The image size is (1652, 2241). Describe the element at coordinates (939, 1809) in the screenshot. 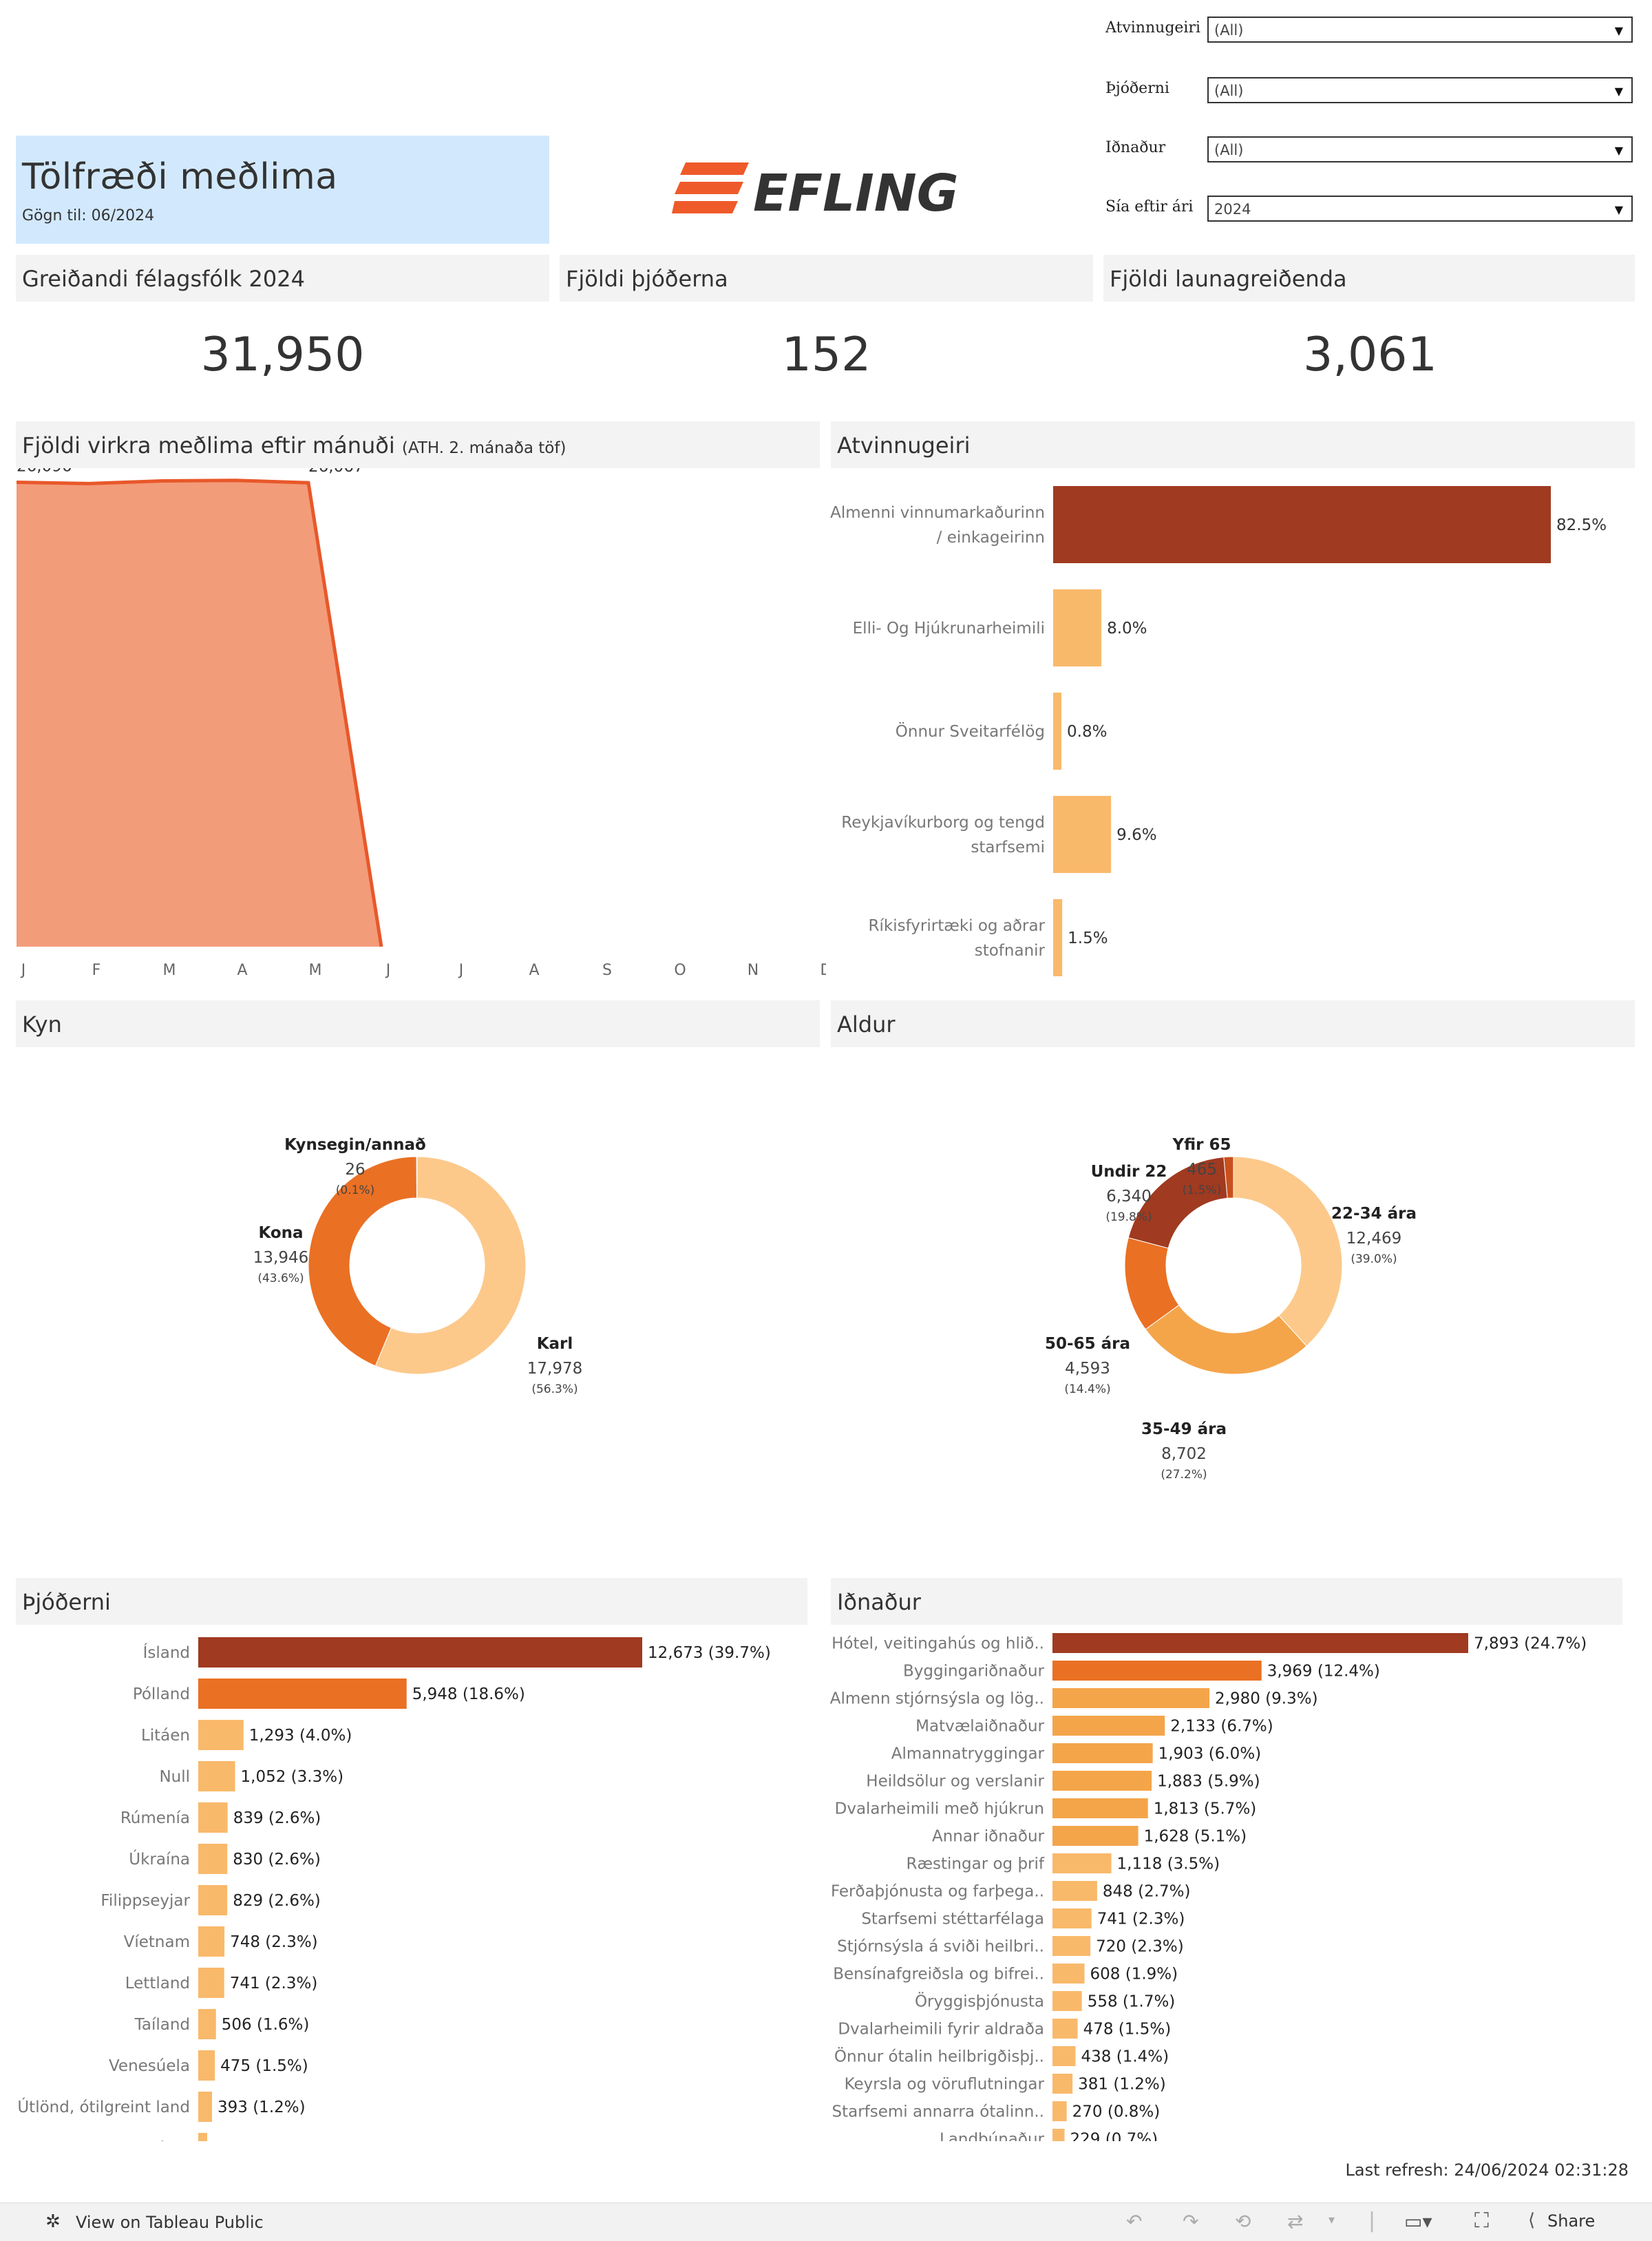

I see `category-label: Dvalarheimili með hjúkrun` at that location.